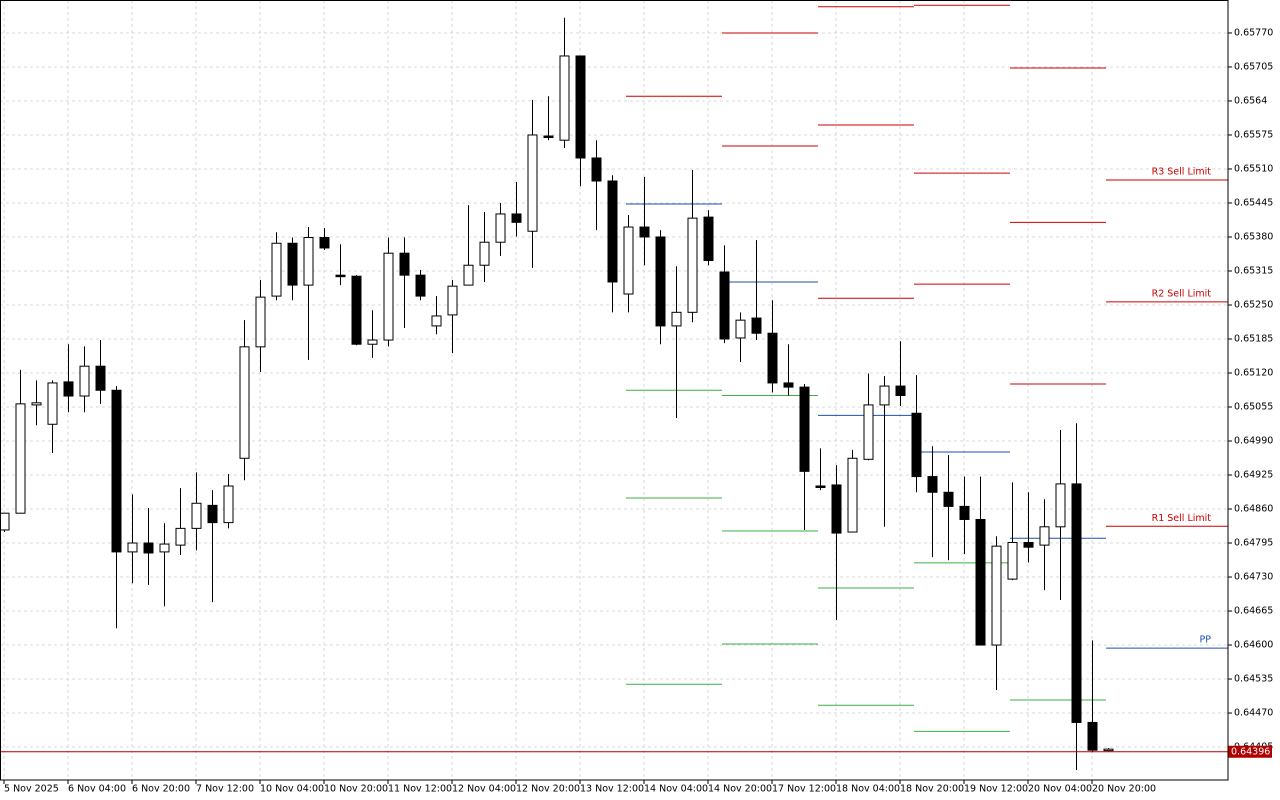 This screenshot has height=800, width=1280. Describe the element at coordinates (740, 789) in the screenshot. I see `x-tick-label: 14 Nov 20:00` at that location.